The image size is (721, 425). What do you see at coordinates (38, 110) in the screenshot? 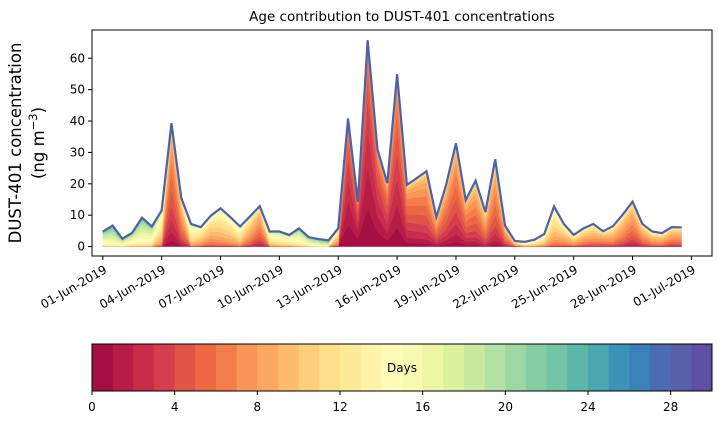
I see `y-axis-label-close: )` at bounding box center [38, 110].